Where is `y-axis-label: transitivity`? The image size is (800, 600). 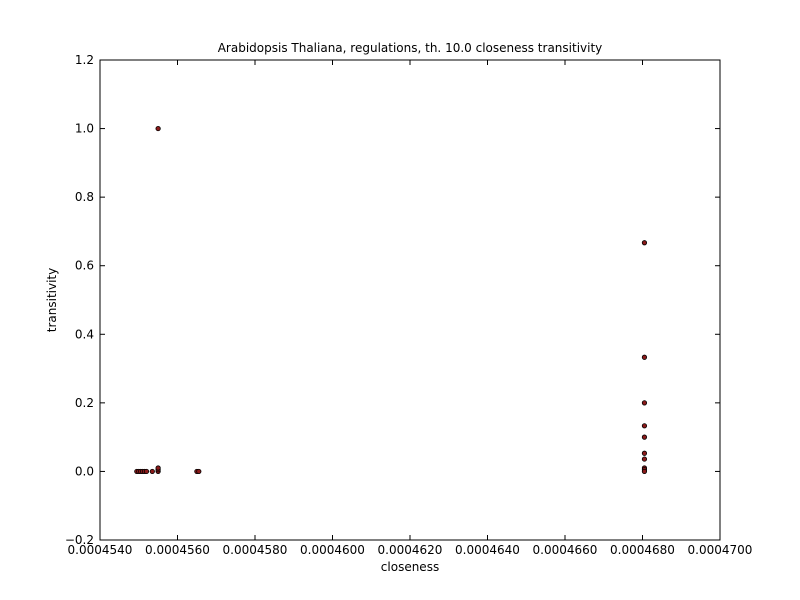 y-axis-label: transitivity is located at coordinates (52, 300).